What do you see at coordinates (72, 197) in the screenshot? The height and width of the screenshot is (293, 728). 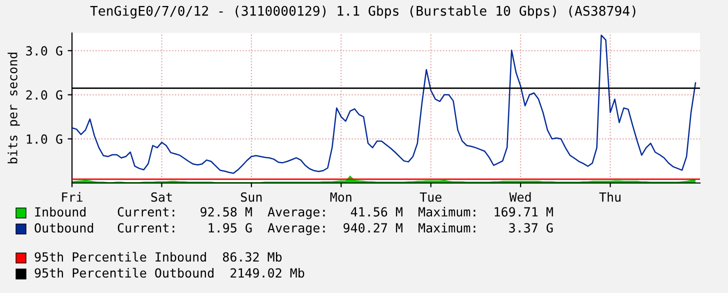 I see `x-tick-label: Fri` at bounding box center [72, 197].